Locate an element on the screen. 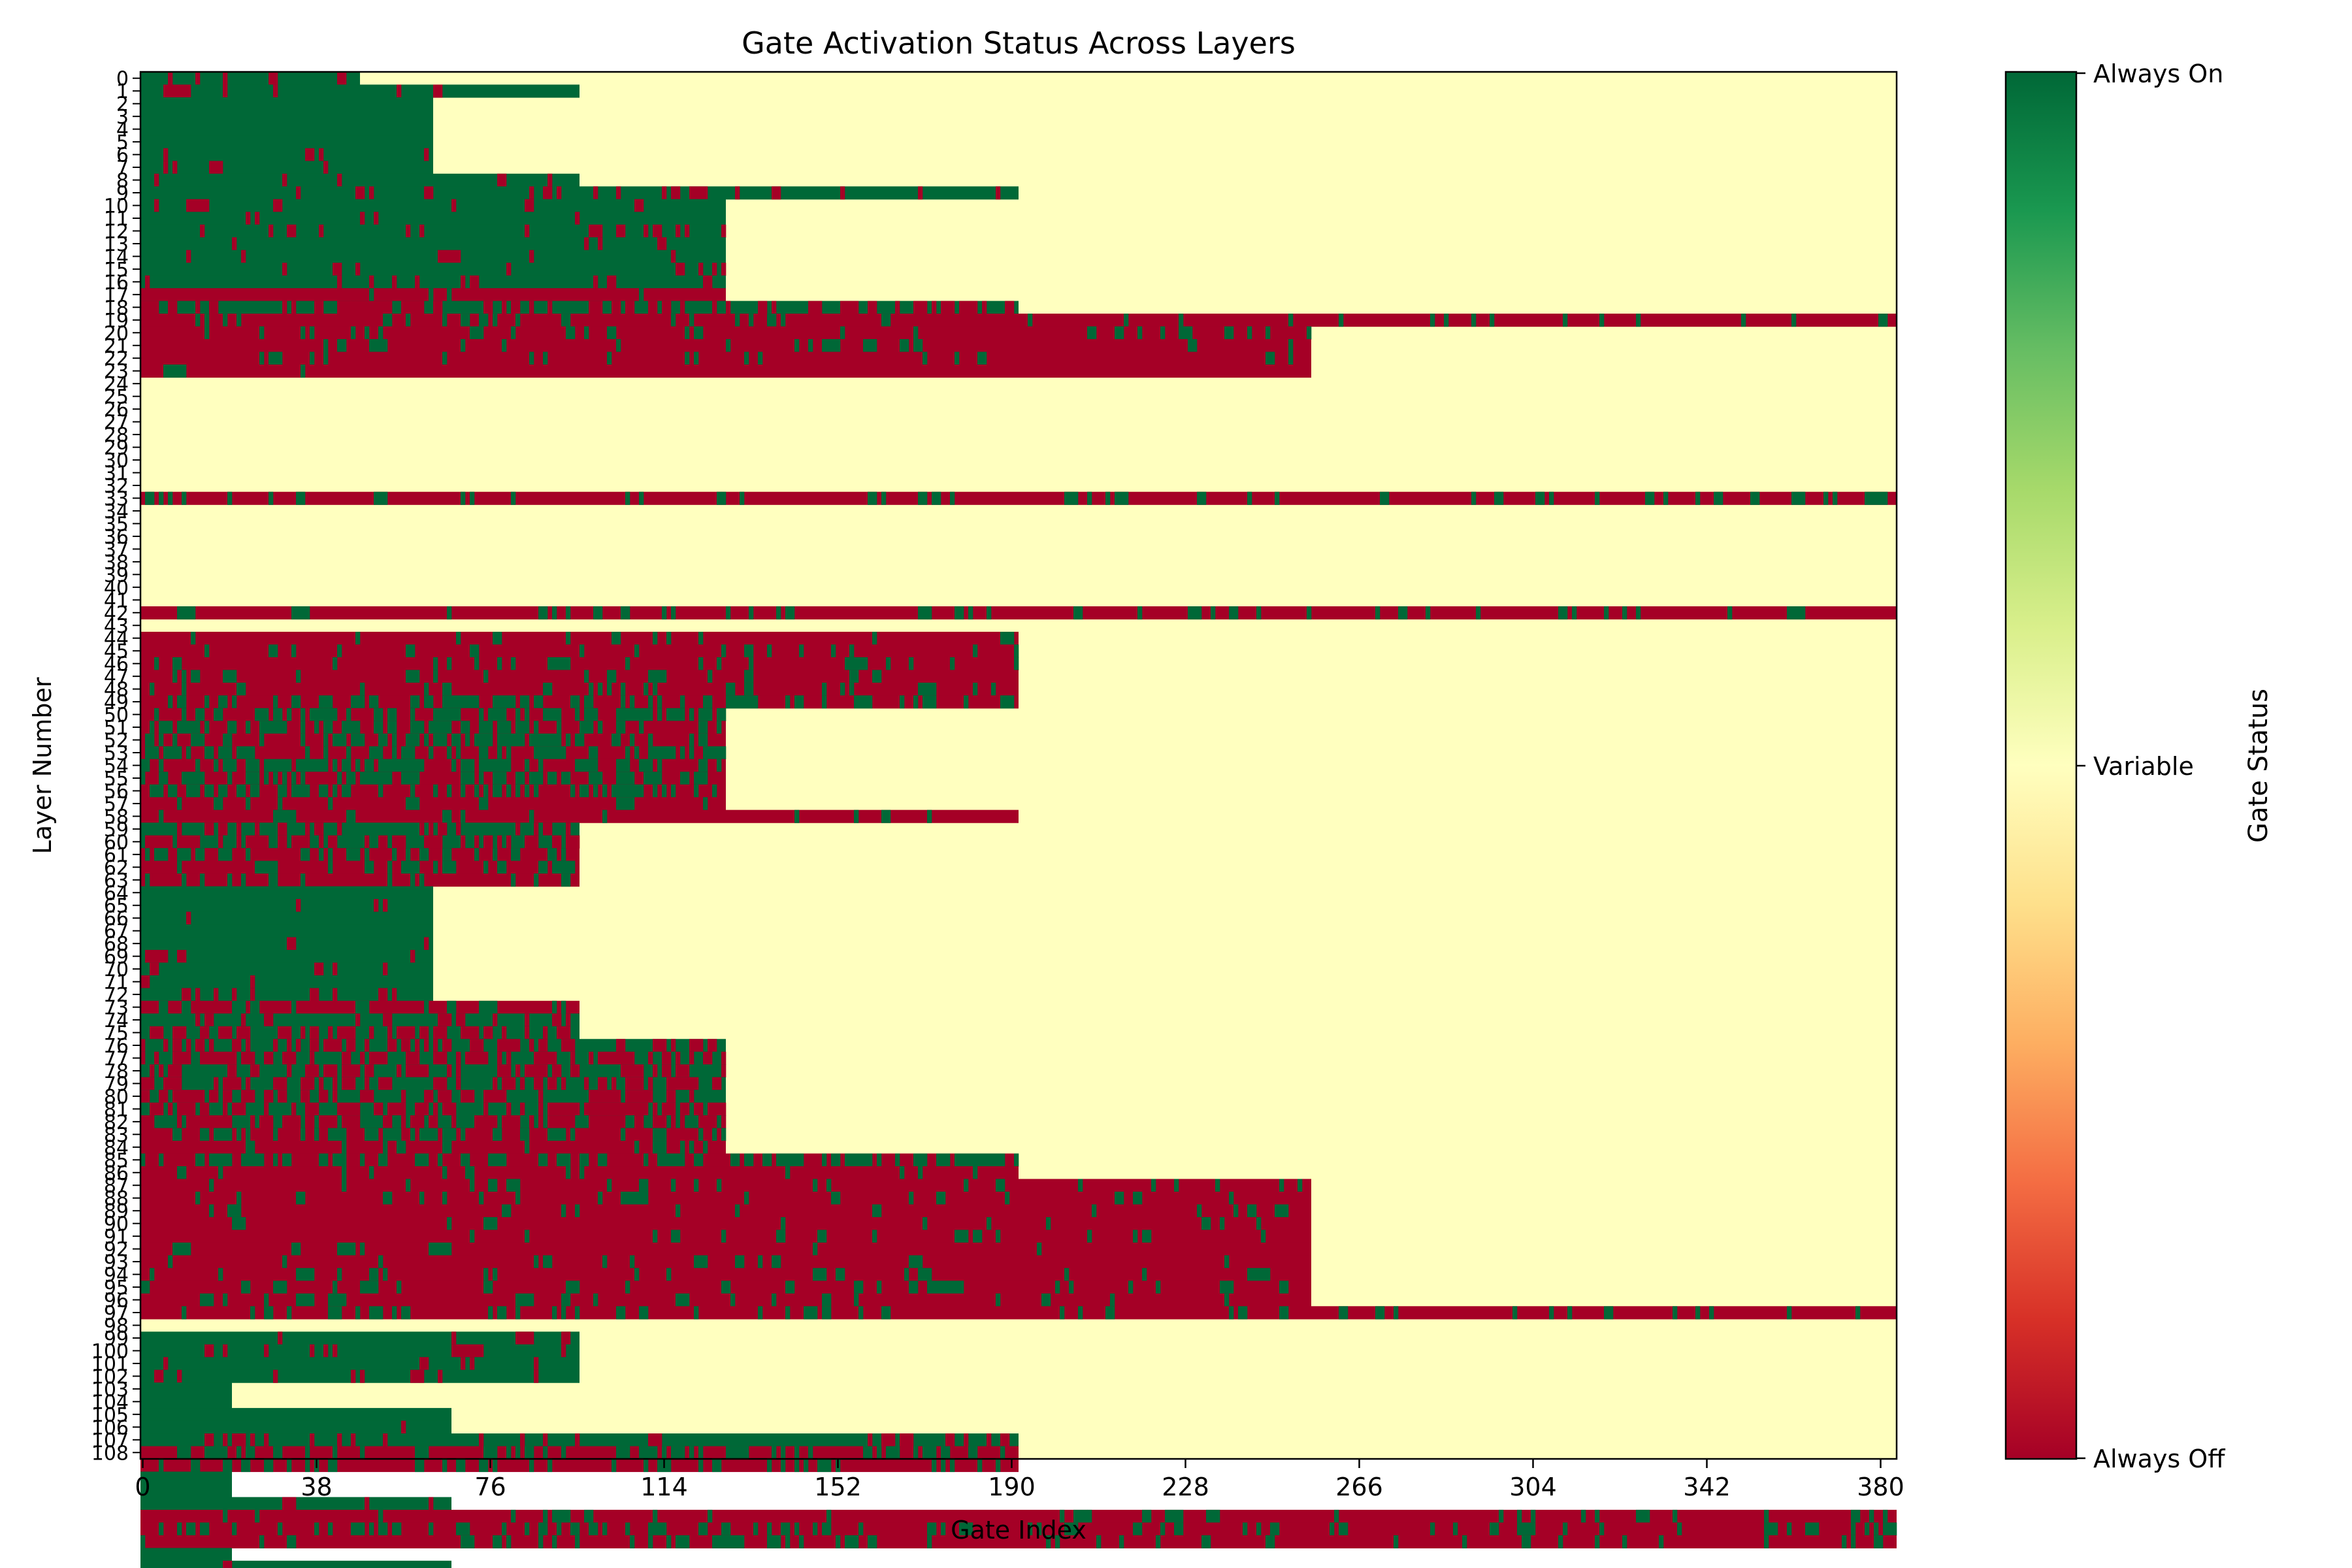 This screenshot has height=1568, width=2352. y-tick-label: 52 is located at coordinates (116, 741).